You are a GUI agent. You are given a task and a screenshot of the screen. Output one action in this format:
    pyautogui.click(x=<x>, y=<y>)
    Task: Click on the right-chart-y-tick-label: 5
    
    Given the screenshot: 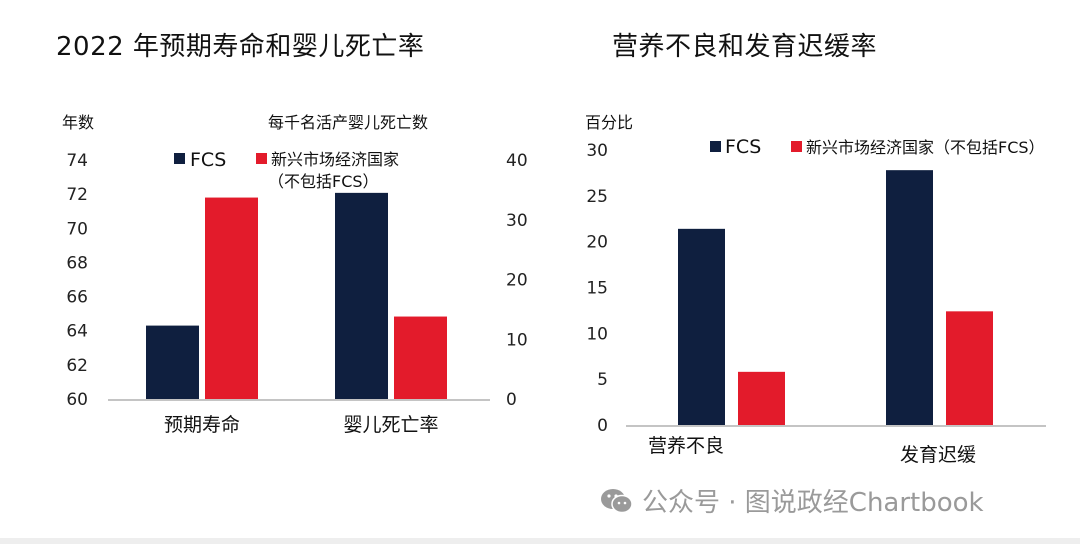 What is the action you would take?
    pyautogui.click(x=602, y=380)
    